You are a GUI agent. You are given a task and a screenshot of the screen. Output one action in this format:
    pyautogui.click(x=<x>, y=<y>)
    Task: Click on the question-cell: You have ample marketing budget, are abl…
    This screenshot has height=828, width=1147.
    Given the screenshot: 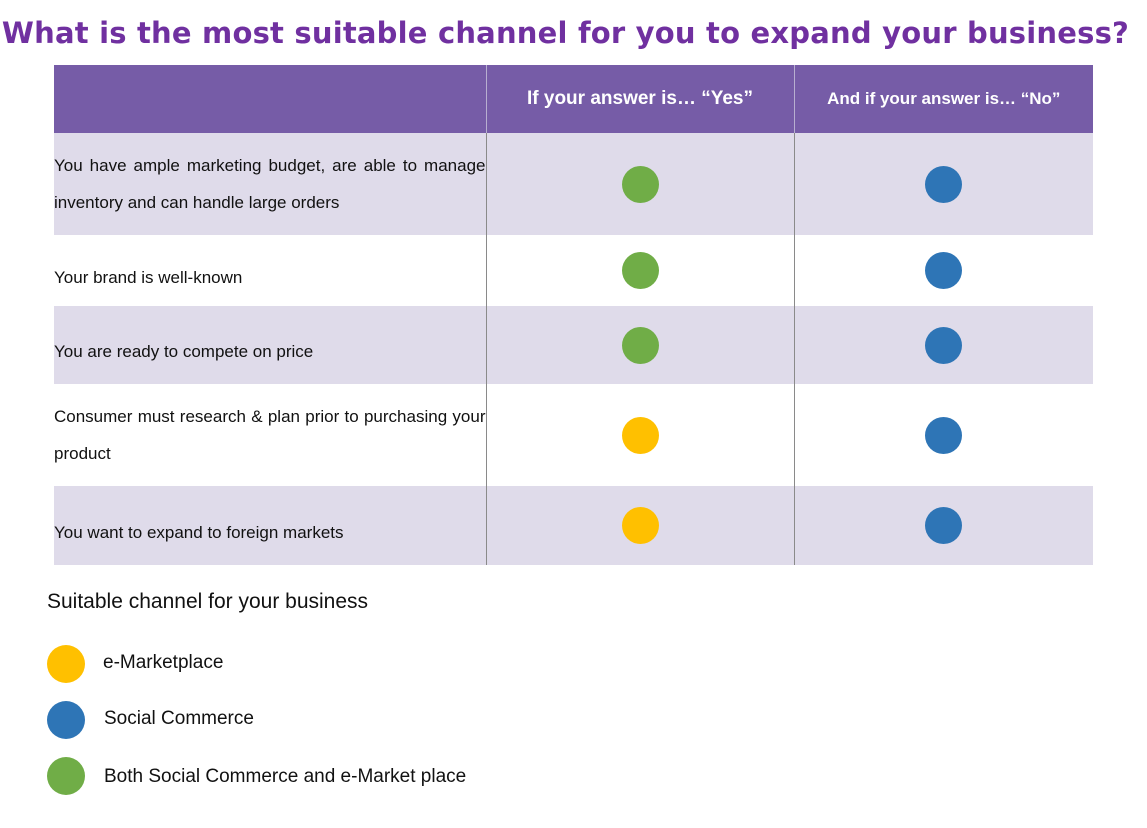 What is the action you would take?
    pyautogui.click(x=270, y=184)
    